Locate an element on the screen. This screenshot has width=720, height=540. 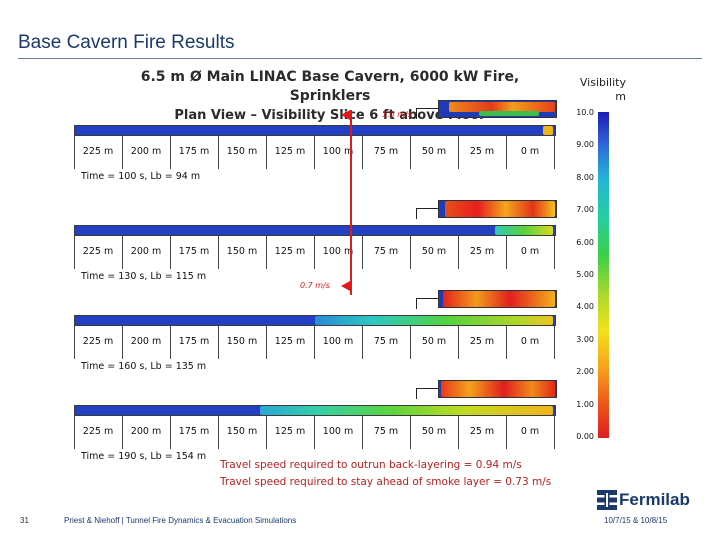
colorbar-title-label: Visibility is located at coordinates (602, 82).